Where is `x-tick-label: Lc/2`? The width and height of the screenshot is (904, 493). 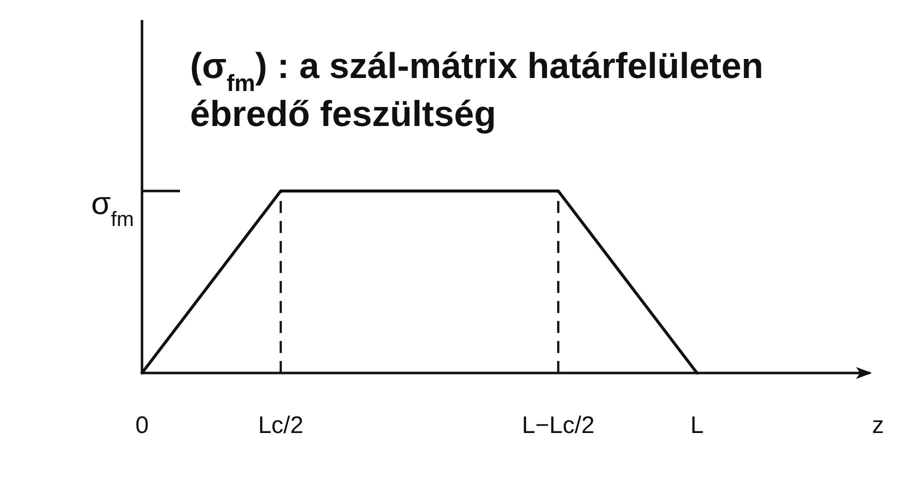 x-tick-label: Lc/2 is located at coordinates (281, 426).